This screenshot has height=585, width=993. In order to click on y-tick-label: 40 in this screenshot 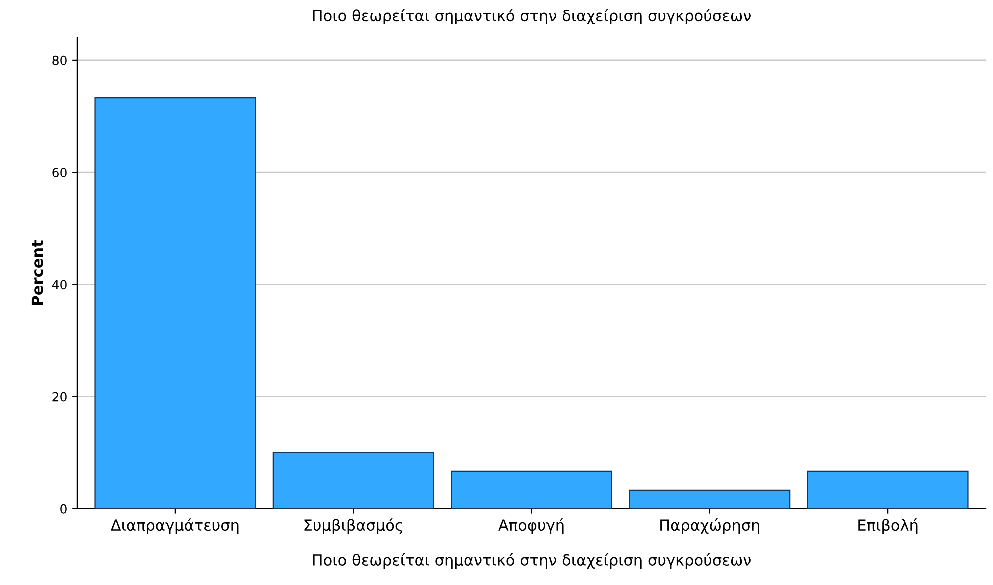, I will do `click(59, 285)`.